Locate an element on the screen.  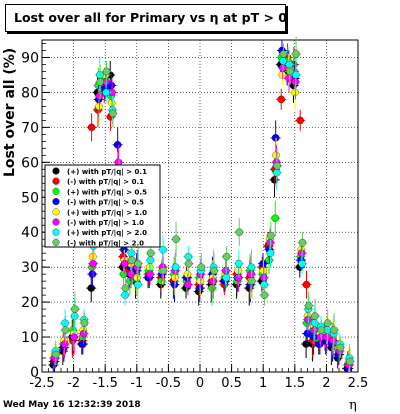
y-tick-label: 30 is located at coordinates (30, 268).